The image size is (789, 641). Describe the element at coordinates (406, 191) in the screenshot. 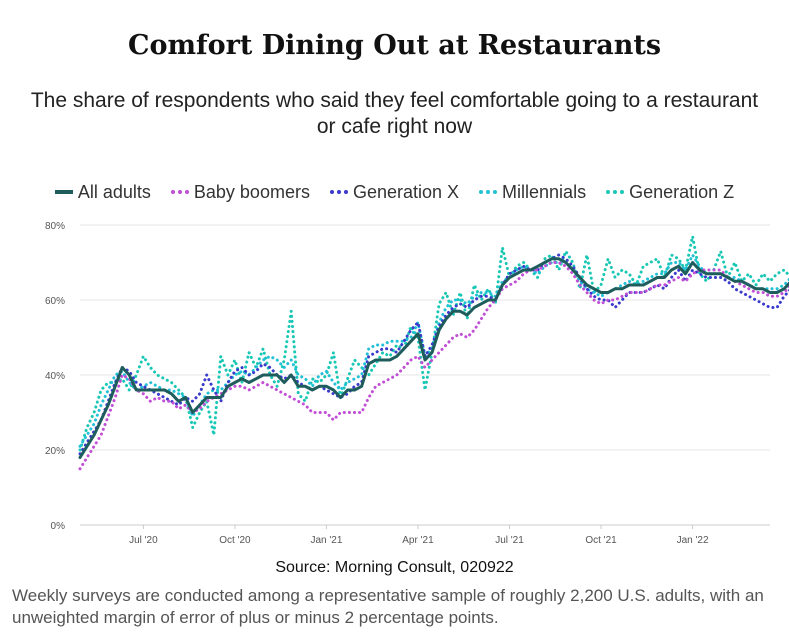

I see `legend-label: Generation X` at that location.